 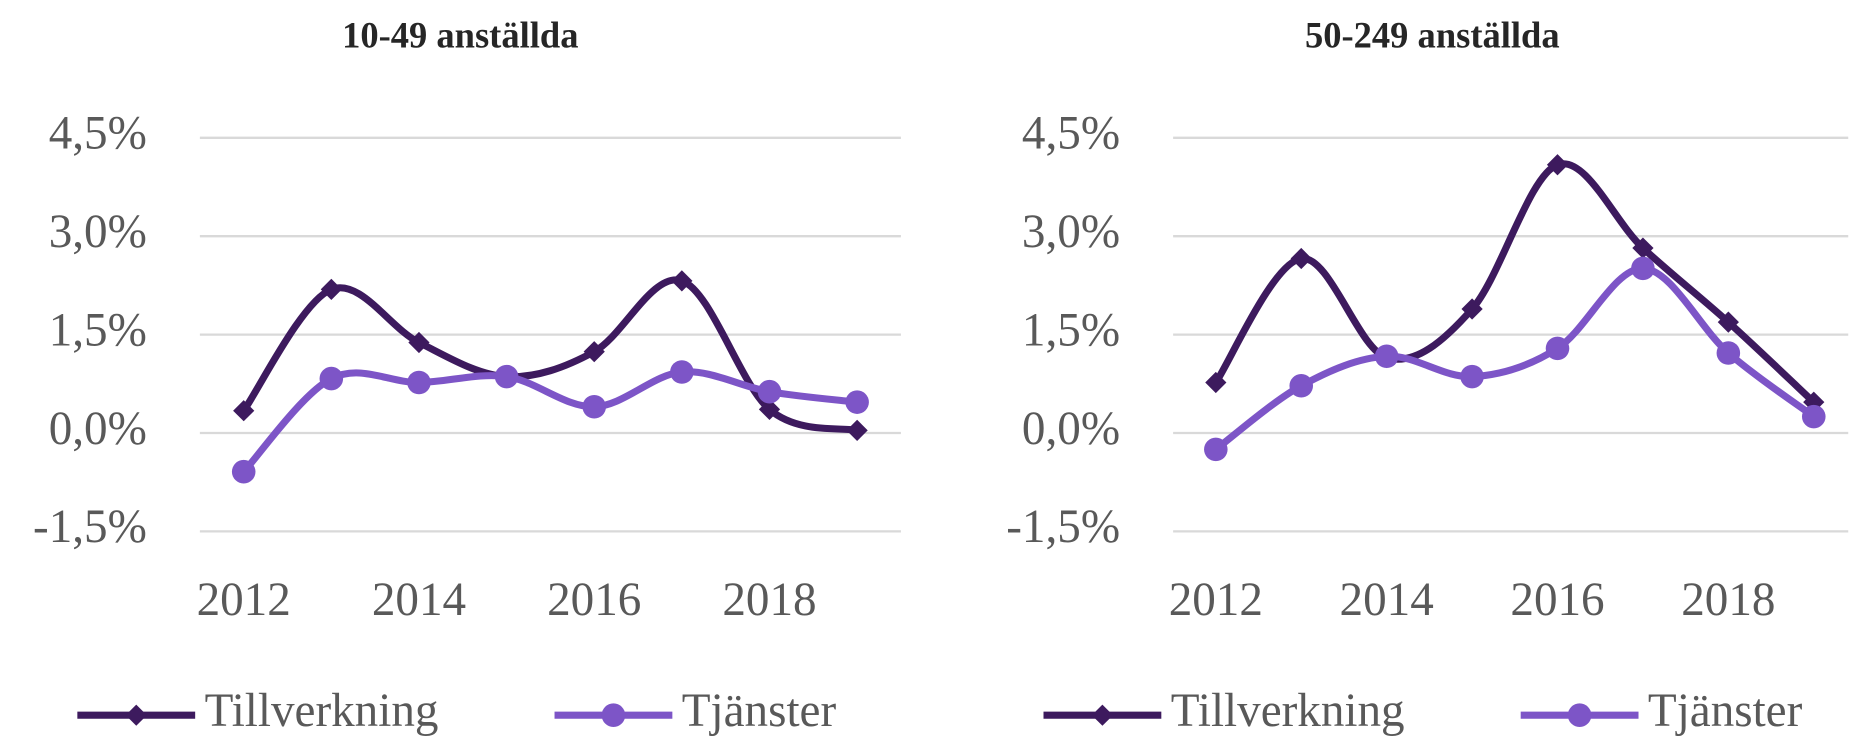 I want to click on chart-title: 50-249 anställda, so click(x=1432, y=34).